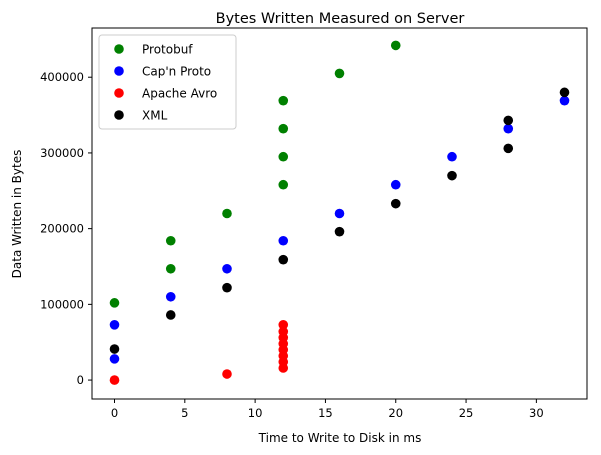 The height and width of the screenshot is (455, 601). I want to click on legend-marker-cap-n-proto, so click(119, 71).